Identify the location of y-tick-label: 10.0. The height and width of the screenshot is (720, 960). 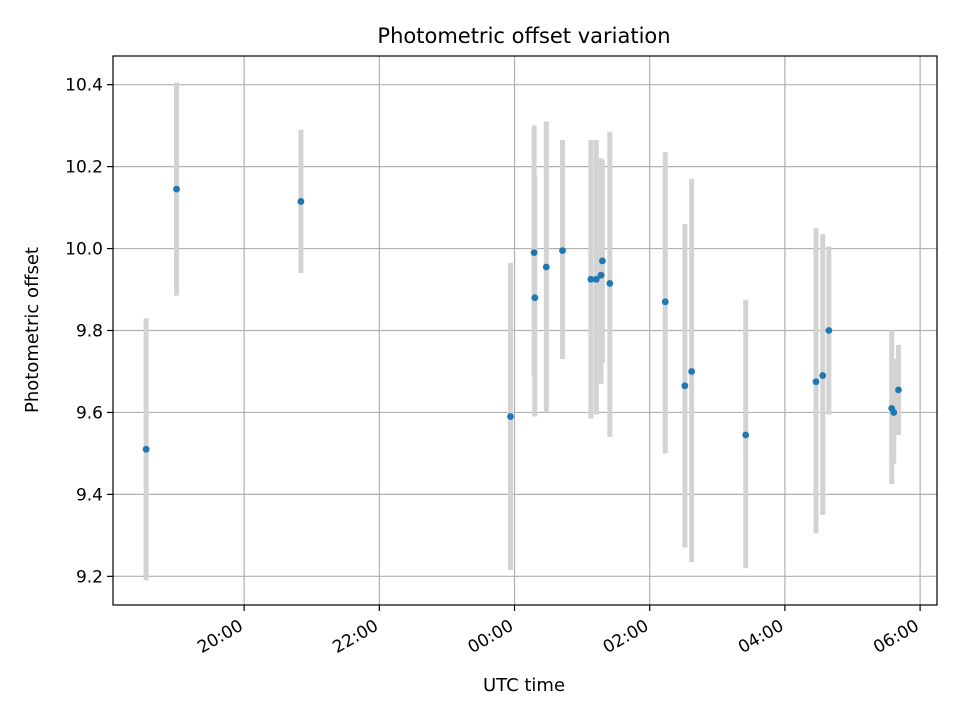
(84, 250).